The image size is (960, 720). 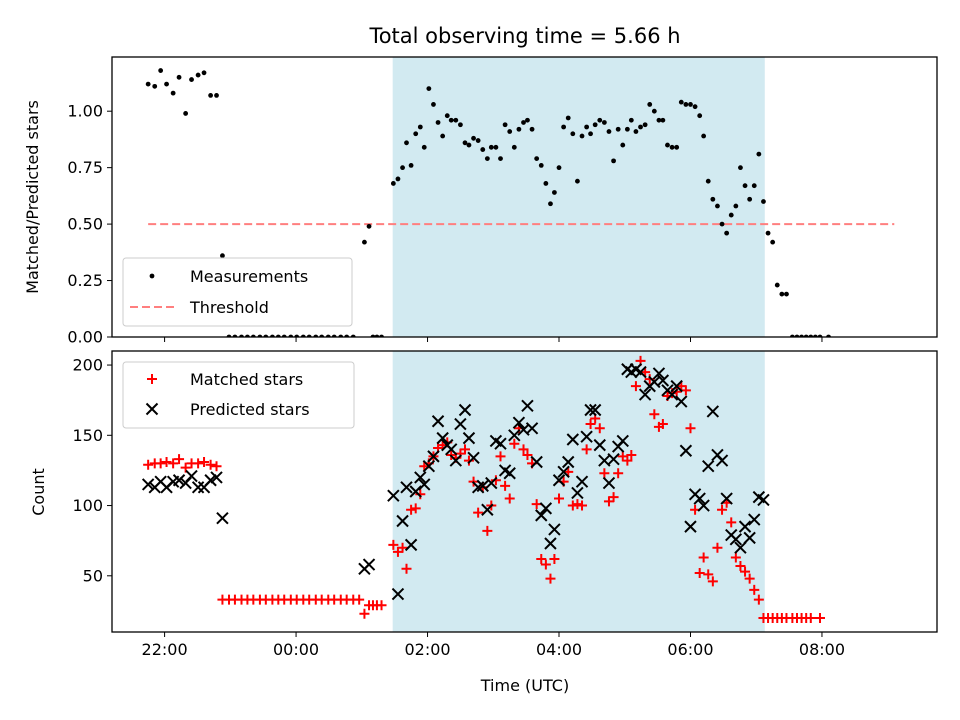 What do you see at coordinates (152, 409) in the screenshot?
I see `legend-predicted-marker` at bounding box center [152, 409].